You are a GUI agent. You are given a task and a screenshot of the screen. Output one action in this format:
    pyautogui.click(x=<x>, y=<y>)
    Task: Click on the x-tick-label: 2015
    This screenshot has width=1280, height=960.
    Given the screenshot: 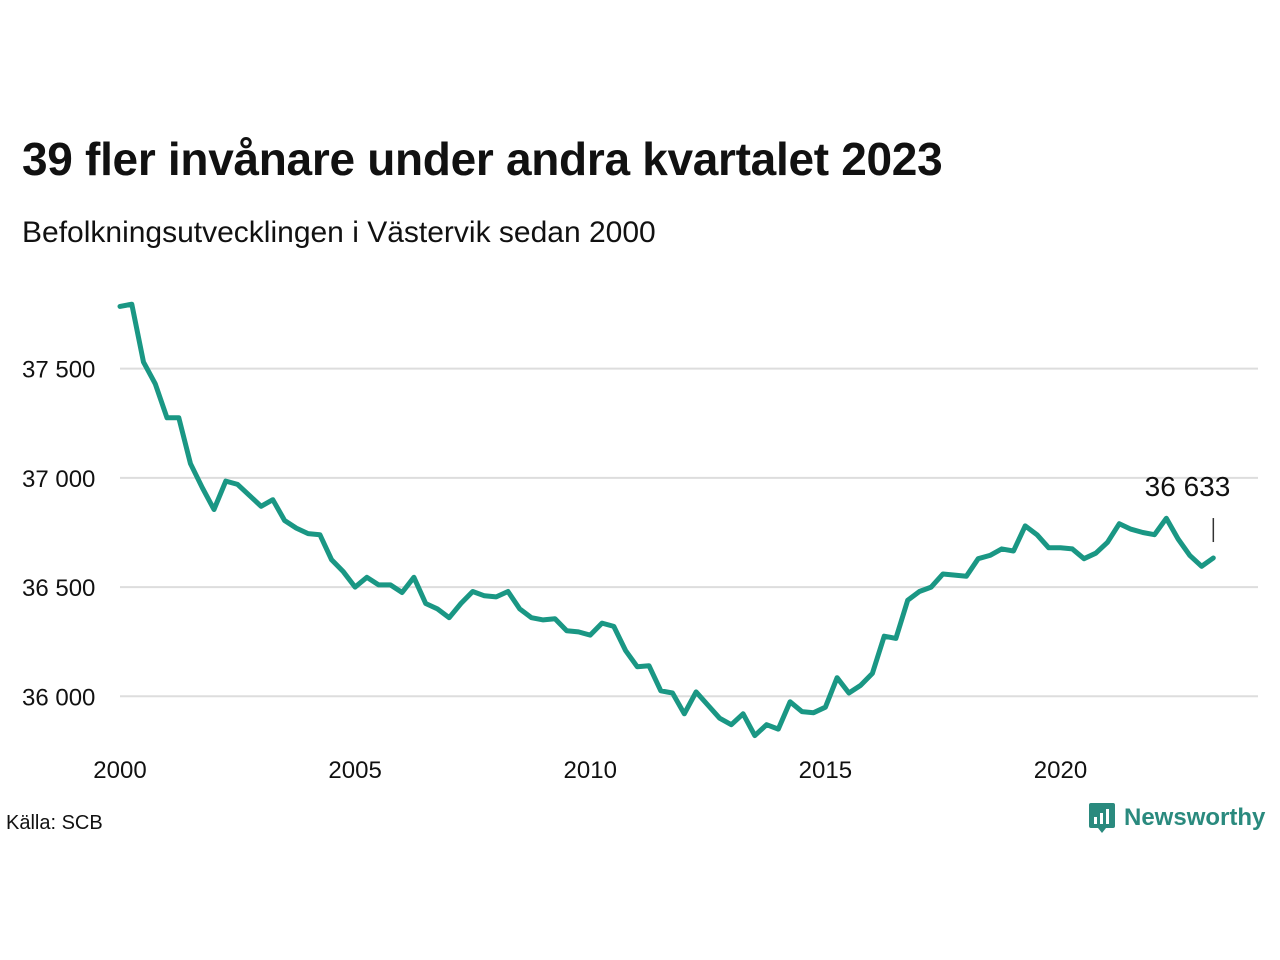 What is the action you would take?
    pyautogui.click(x=825, y=770)
    